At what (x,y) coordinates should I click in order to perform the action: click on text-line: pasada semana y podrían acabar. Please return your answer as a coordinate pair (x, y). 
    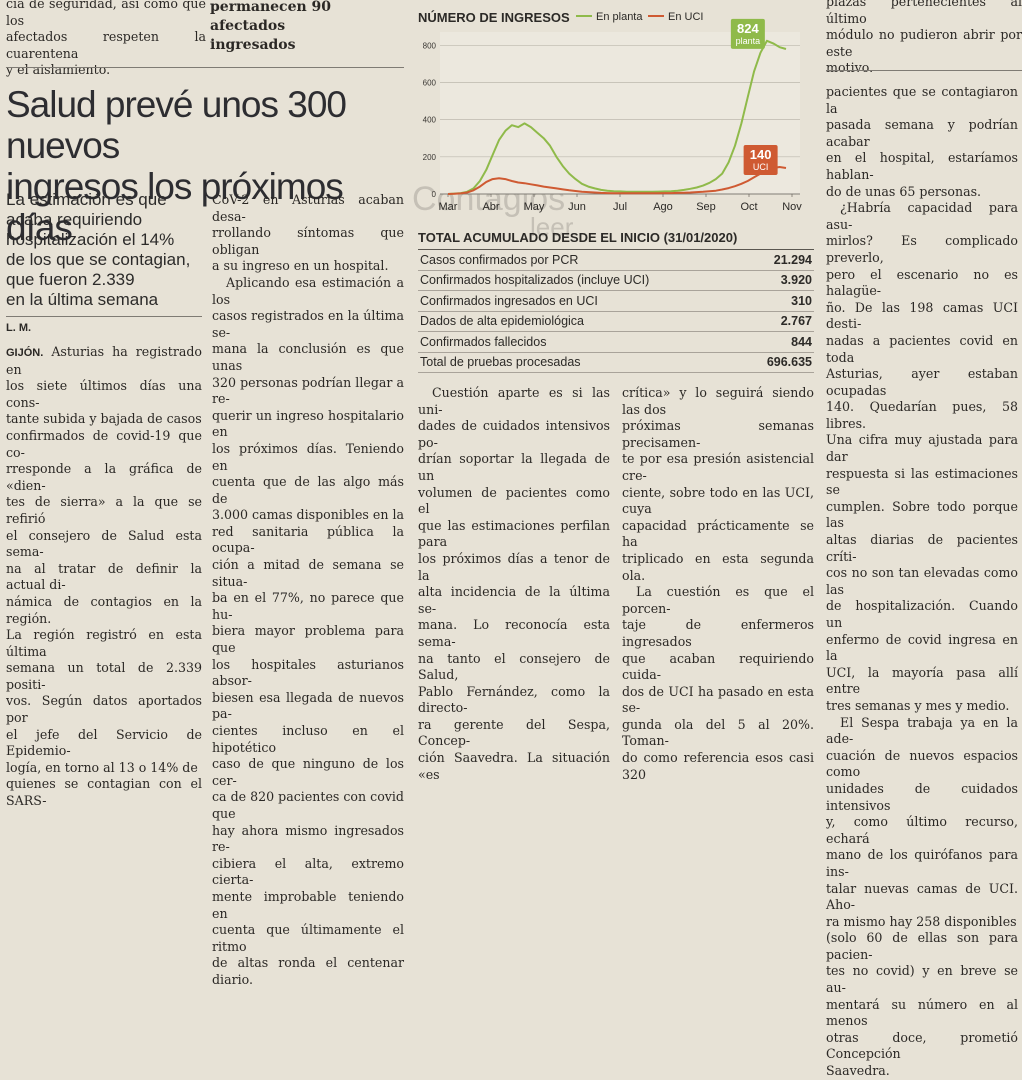
    Looking at the image, I should click on (922, 133).